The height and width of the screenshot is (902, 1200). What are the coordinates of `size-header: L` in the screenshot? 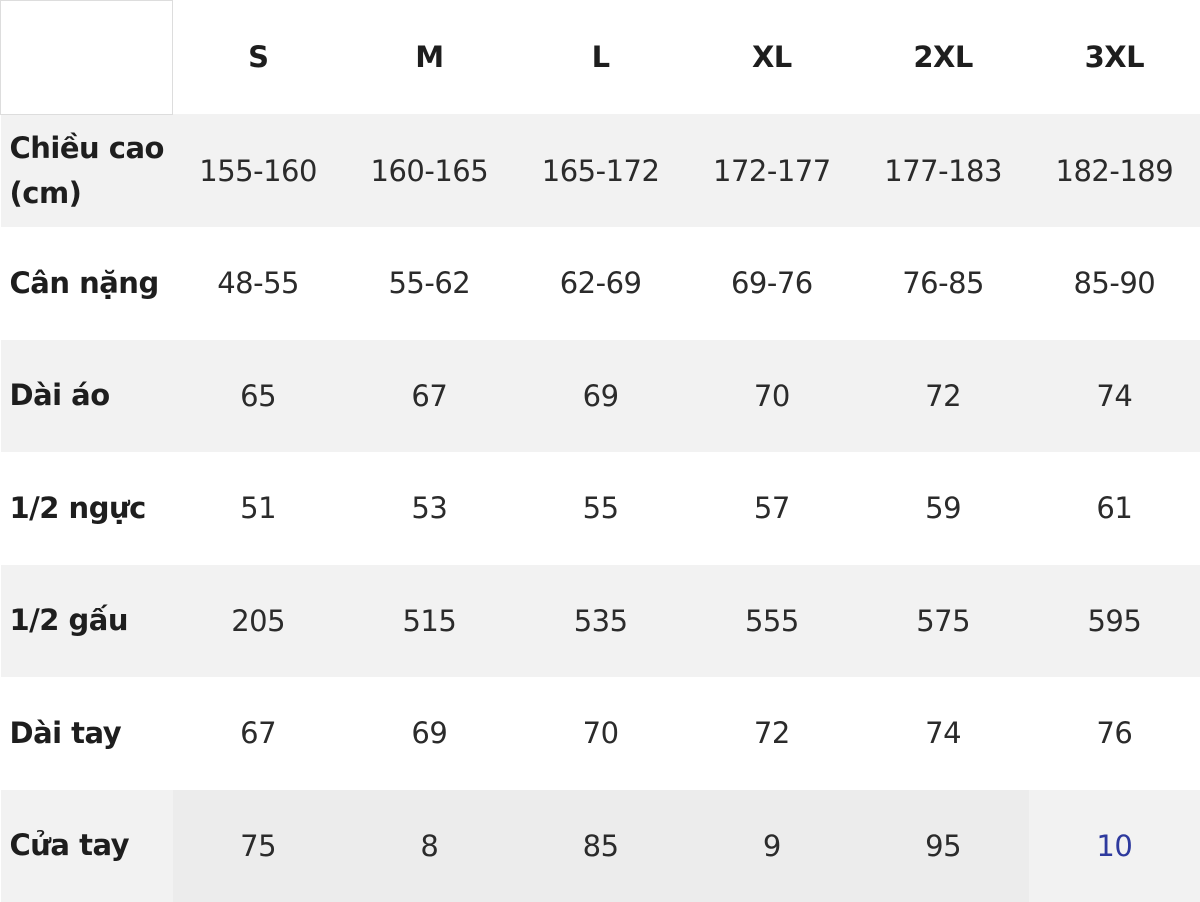 It's located at (600, 58).